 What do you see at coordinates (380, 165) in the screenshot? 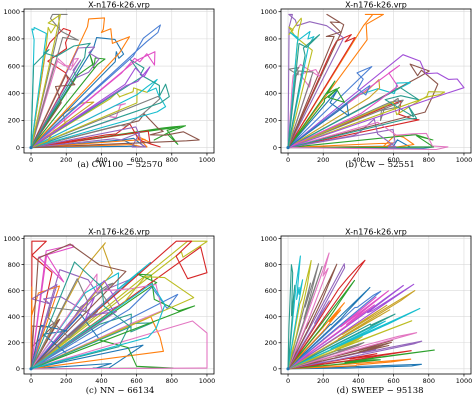
I see `caption-b: (b) CW − 52551` at bounding box center [380, 165].